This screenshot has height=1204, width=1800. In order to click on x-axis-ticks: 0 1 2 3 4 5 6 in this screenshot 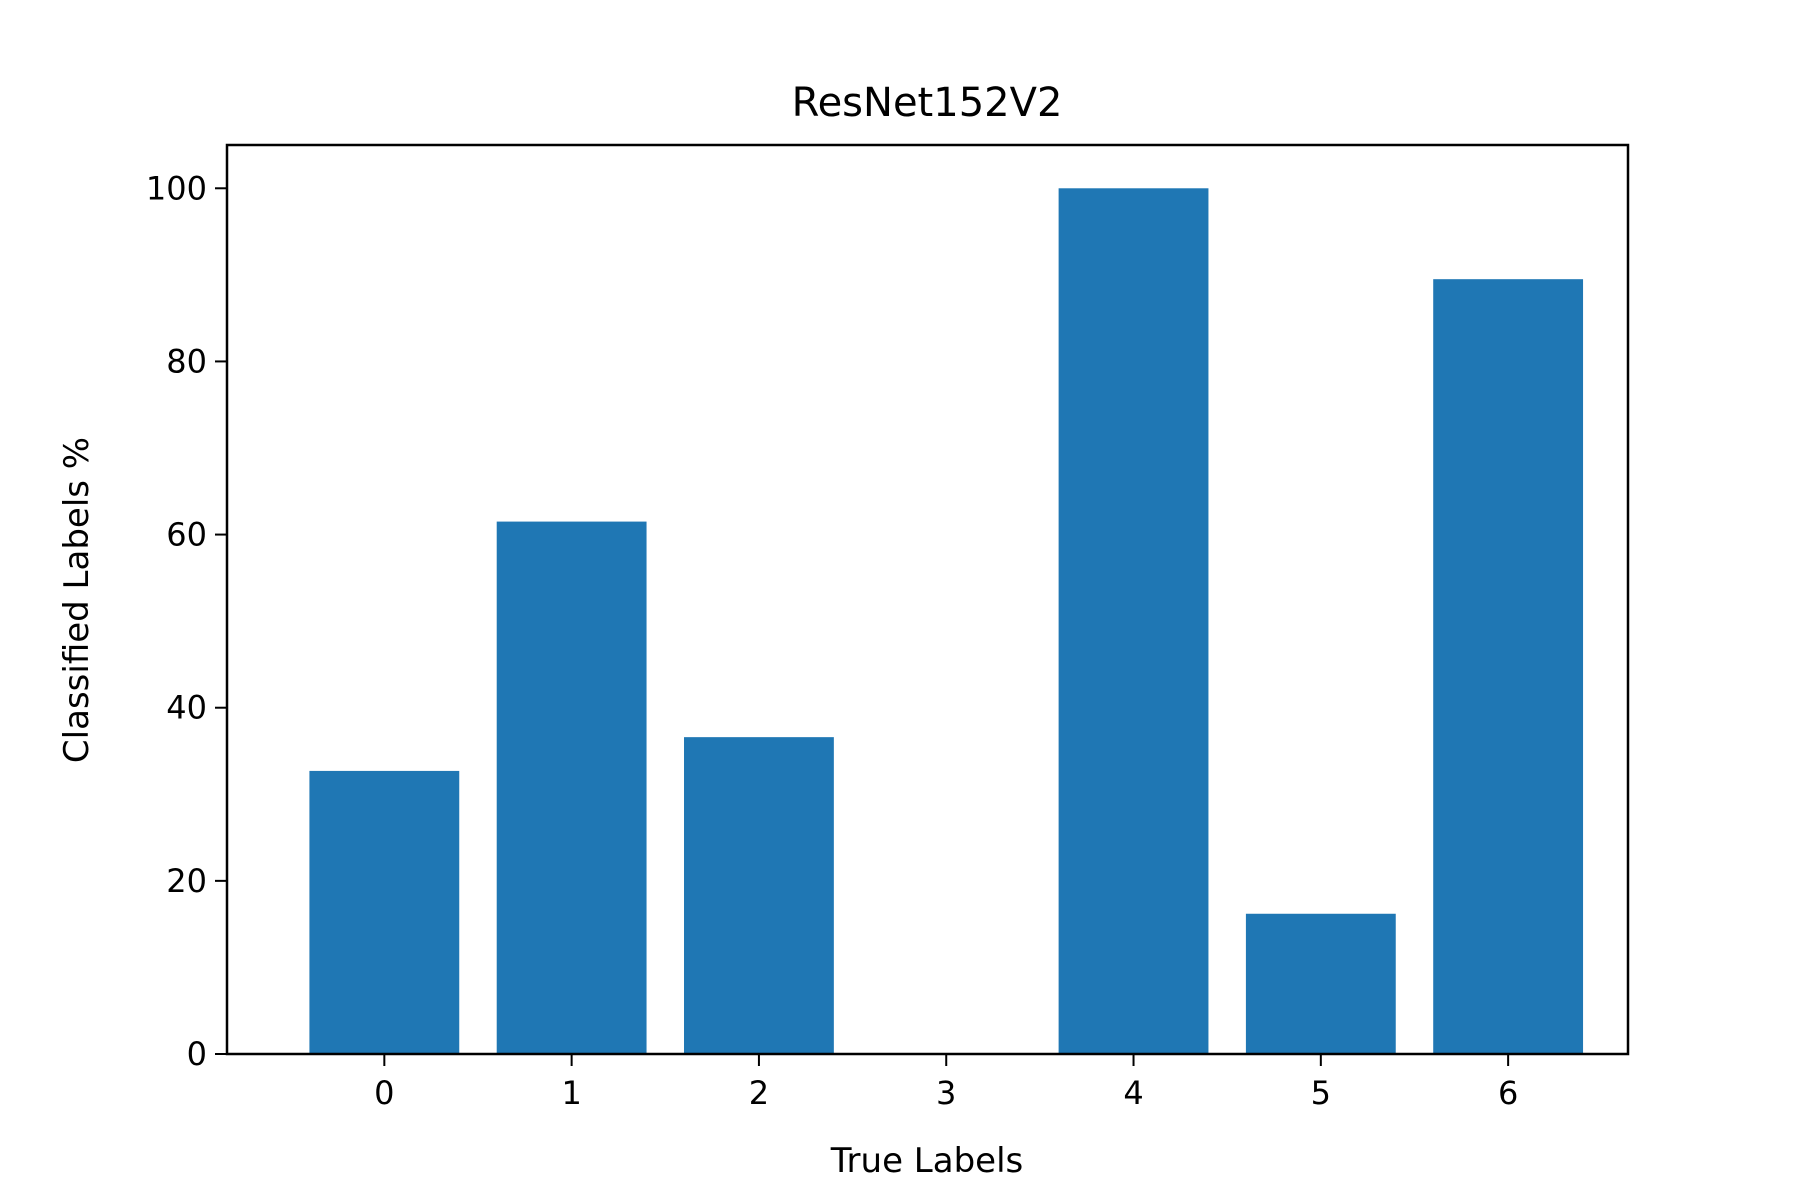, I will do `click(946, 1083)`.